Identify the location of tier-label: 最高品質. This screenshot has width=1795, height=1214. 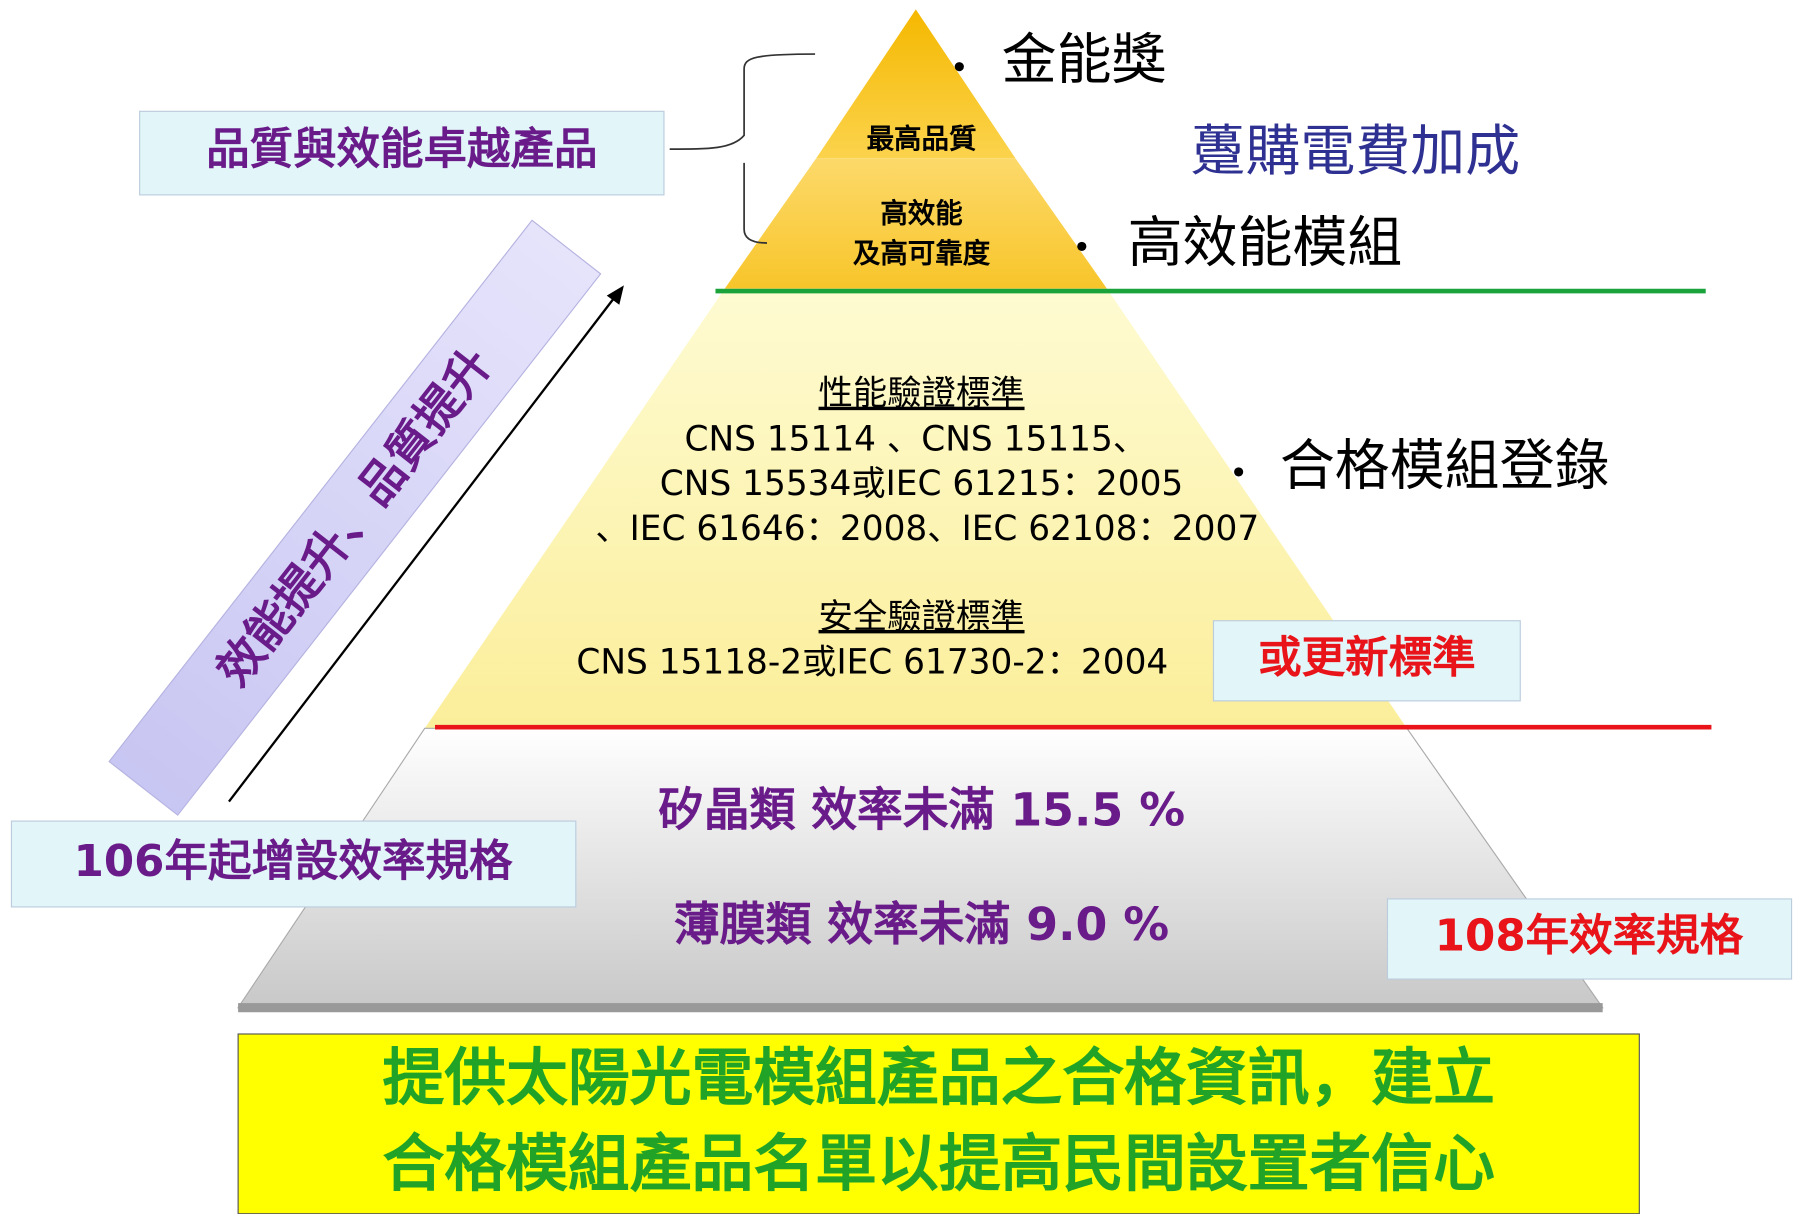
(922, 139).